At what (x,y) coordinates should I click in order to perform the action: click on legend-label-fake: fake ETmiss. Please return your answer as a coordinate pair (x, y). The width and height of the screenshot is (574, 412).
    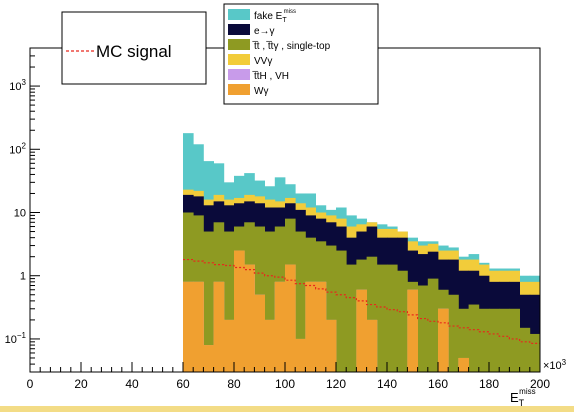
    Looking at the image, I should click on (275, 16).